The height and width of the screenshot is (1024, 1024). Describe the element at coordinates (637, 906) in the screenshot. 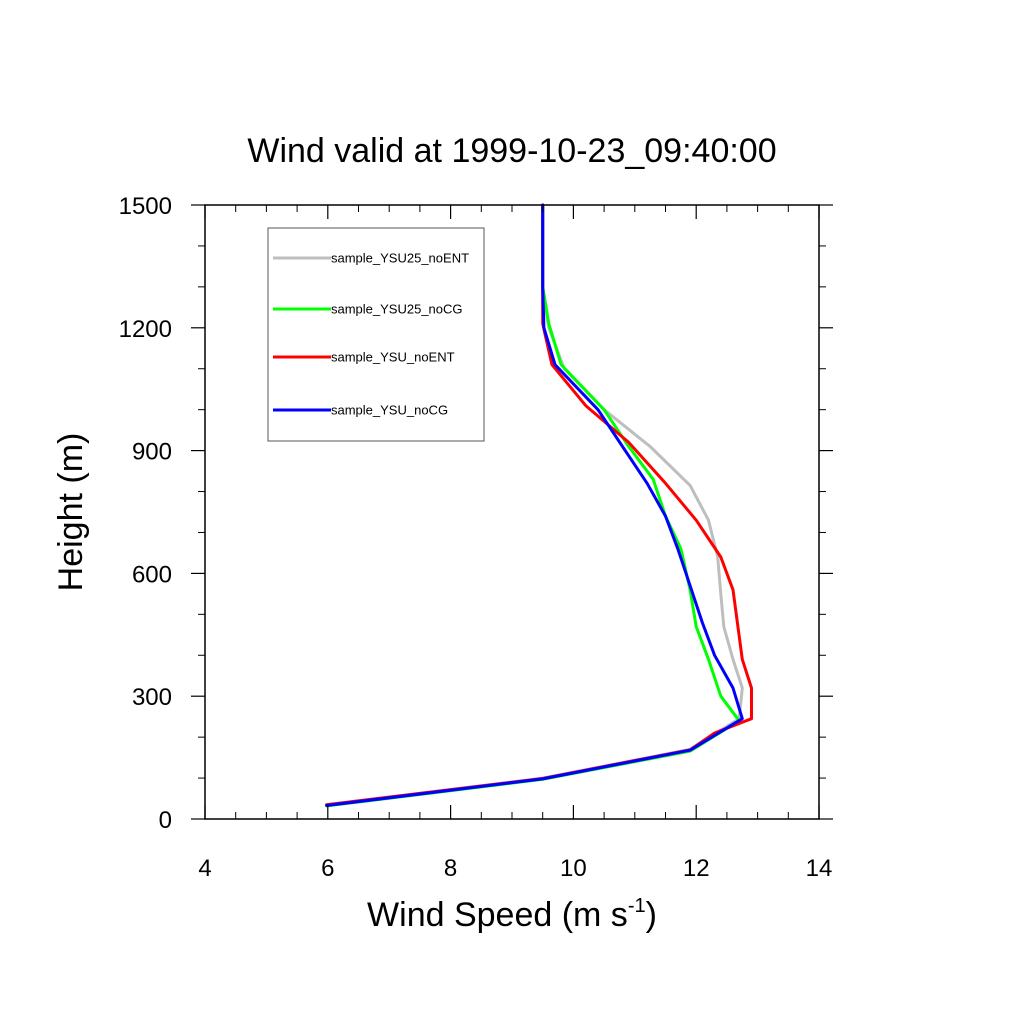

I see `x-axis-label-sup: -1` at that location.